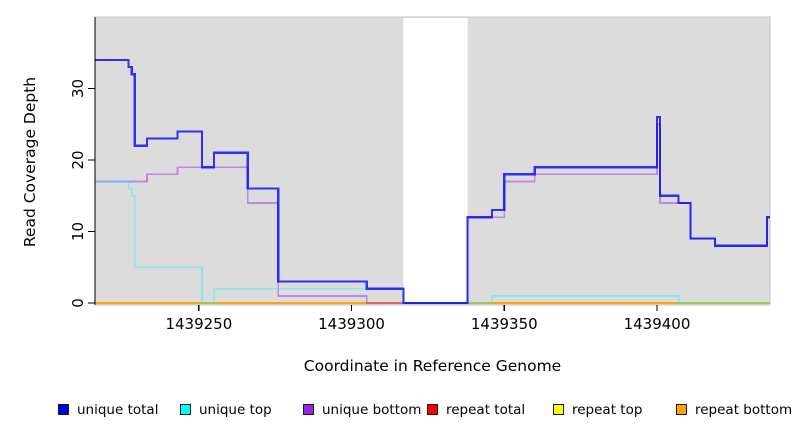 This screenshot has width=792, height=432. I want to click on y-tick-label: 30, so click(78, 88).